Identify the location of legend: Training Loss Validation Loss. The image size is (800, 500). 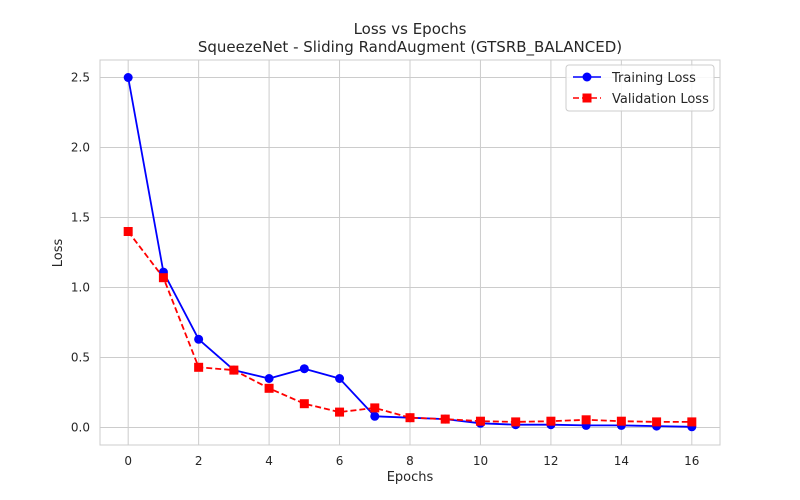
(640, 88).